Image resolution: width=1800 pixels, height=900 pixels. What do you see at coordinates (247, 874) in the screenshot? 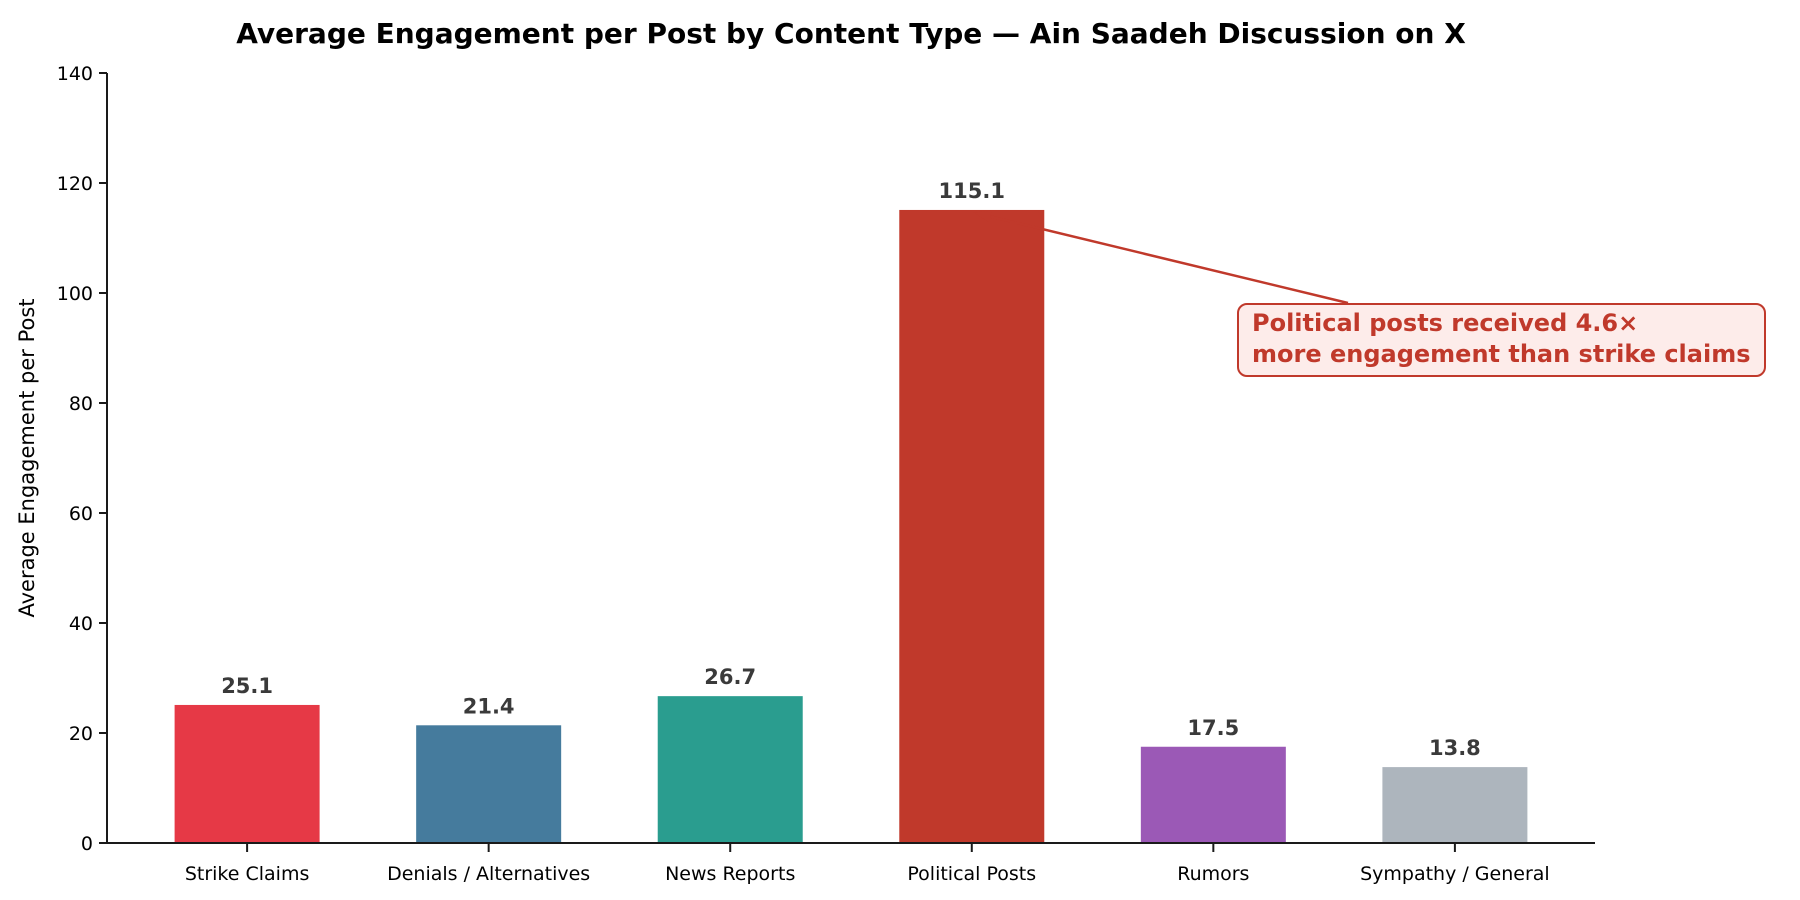
I see `x-tick-label-strike-claims: Strike Claims` at bounding box center [247, 874].